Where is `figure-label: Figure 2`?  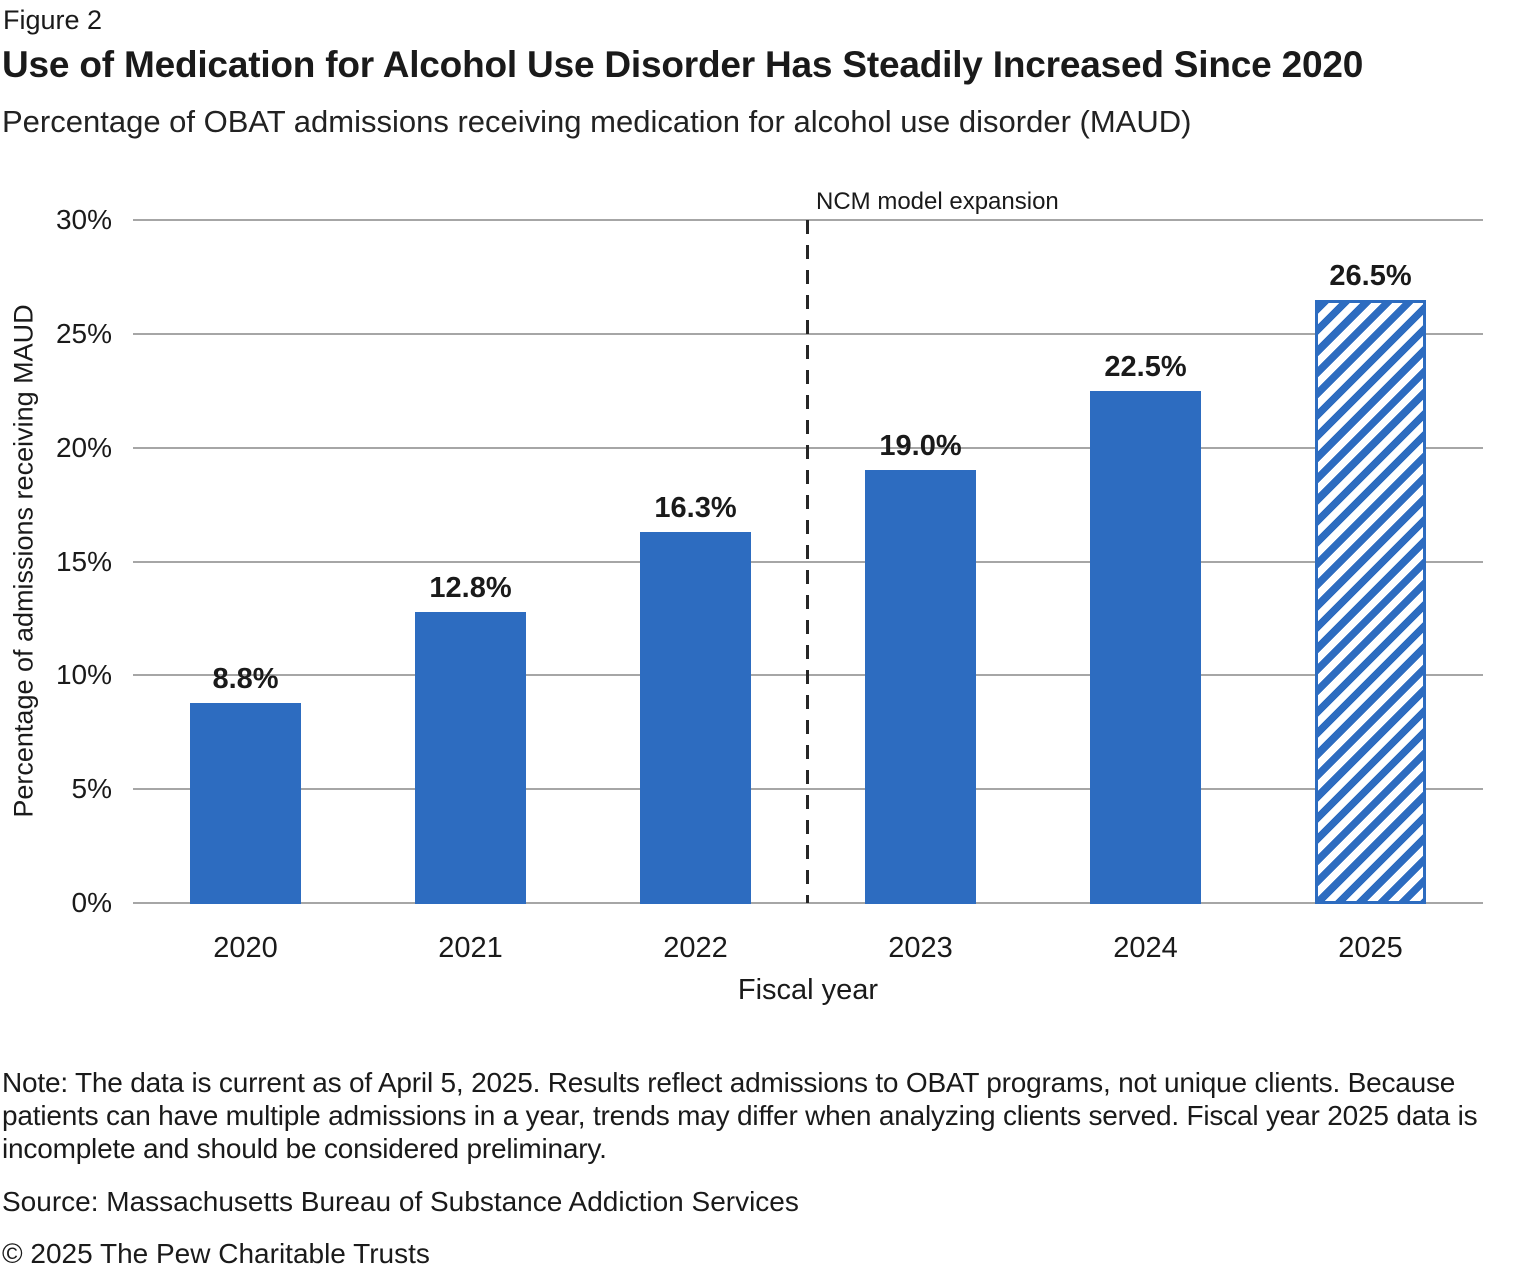
figure-label: Figure 2 is located at coordinates (53, 20).